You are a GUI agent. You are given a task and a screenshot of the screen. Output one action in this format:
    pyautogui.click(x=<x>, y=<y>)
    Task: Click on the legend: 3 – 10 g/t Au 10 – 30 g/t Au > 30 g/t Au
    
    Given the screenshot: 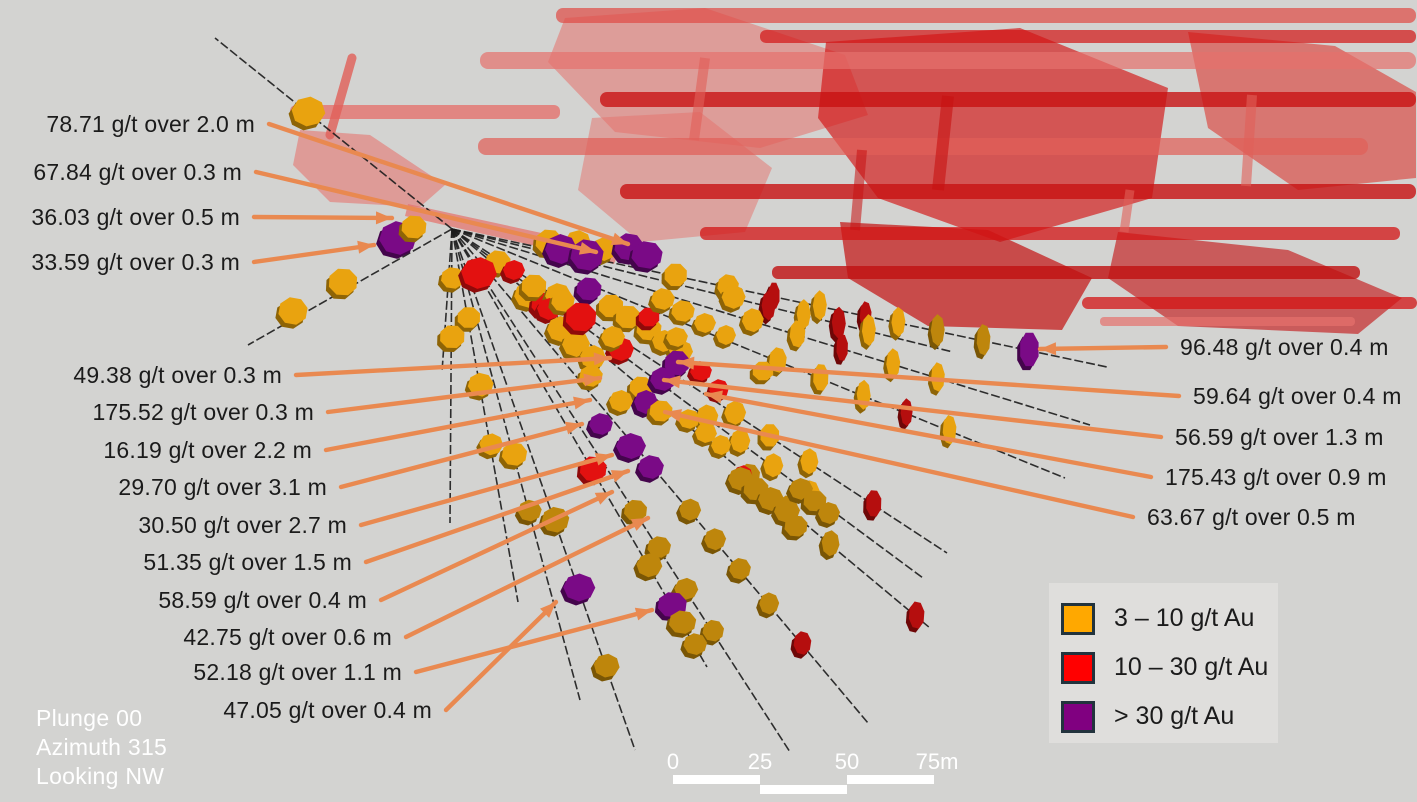 What is the action you would take?
    pyautogui.click(x=1163, y=663)
    